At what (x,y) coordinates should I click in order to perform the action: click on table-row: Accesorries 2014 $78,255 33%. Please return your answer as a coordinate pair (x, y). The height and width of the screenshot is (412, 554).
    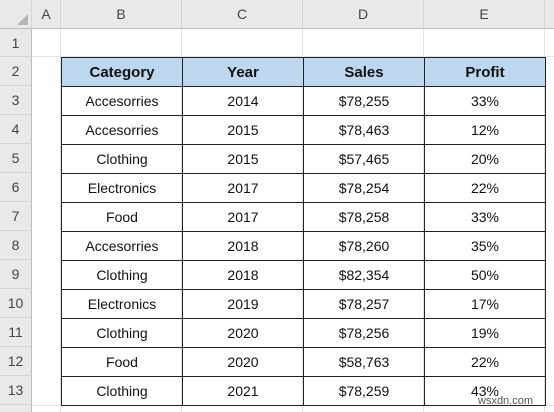
    Looking at the image, I should click on (303, 101).